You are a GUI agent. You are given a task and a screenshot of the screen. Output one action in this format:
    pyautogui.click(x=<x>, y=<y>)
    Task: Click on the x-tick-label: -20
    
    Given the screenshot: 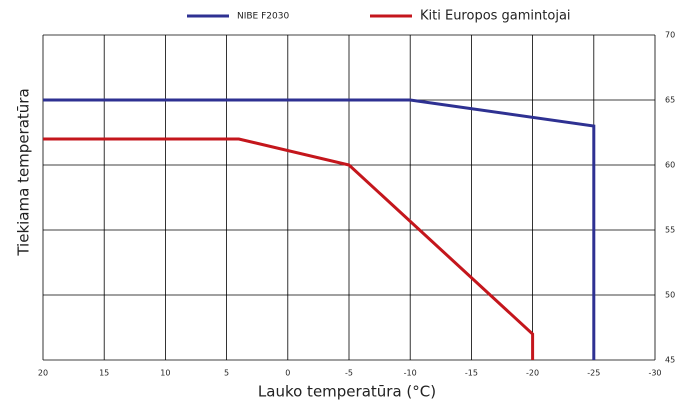 What is the action you would take?
    pyautogui.click(x=532, y=373)
    